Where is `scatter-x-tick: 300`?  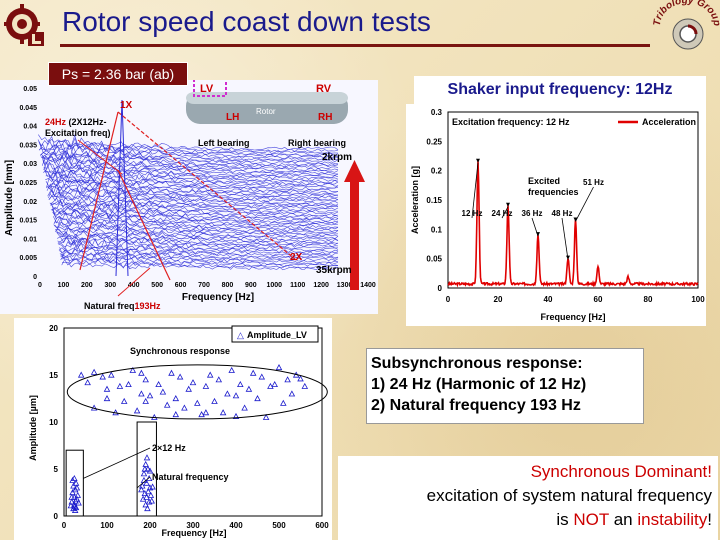
scatter-x-tick: 300 is located at coordinates (193, 525).